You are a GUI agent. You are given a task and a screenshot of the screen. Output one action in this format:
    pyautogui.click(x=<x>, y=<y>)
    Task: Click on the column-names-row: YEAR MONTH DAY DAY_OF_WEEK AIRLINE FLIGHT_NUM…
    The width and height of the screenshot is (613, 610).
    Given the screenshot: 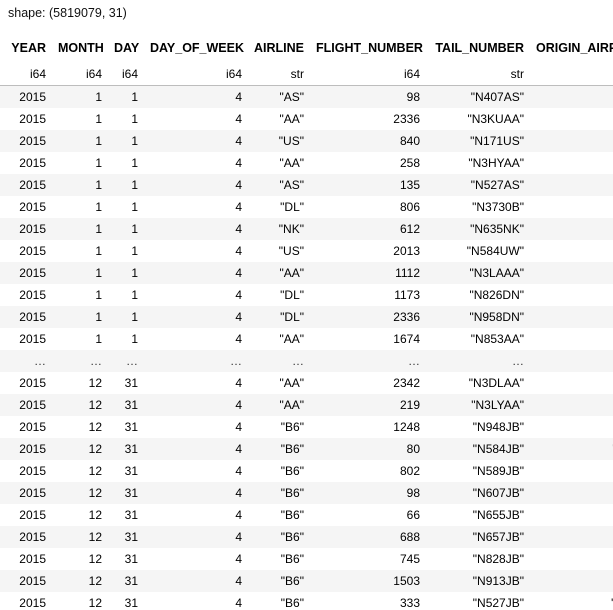 What is the action you would take?
    pyautogui.click(x=306, y=48)
    